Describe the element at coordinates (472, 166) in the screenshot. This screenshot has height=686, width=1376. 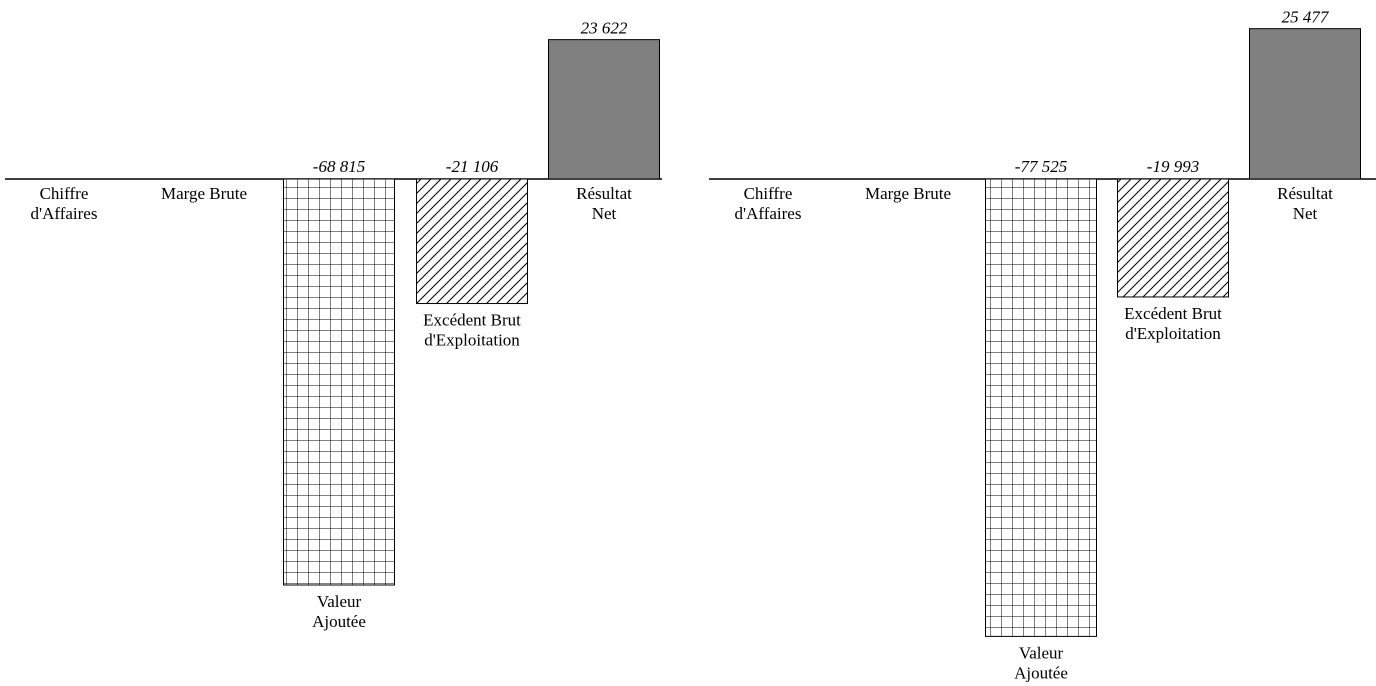
I see `value-label-excedent-brut-d-exploitation: -21 106` at that location.